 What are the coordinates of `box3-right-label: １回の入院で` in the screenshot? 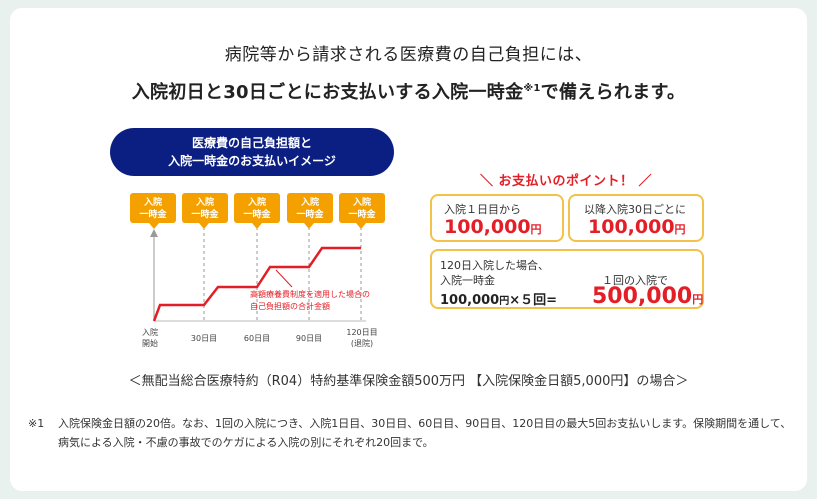 It's located at (635, 280).